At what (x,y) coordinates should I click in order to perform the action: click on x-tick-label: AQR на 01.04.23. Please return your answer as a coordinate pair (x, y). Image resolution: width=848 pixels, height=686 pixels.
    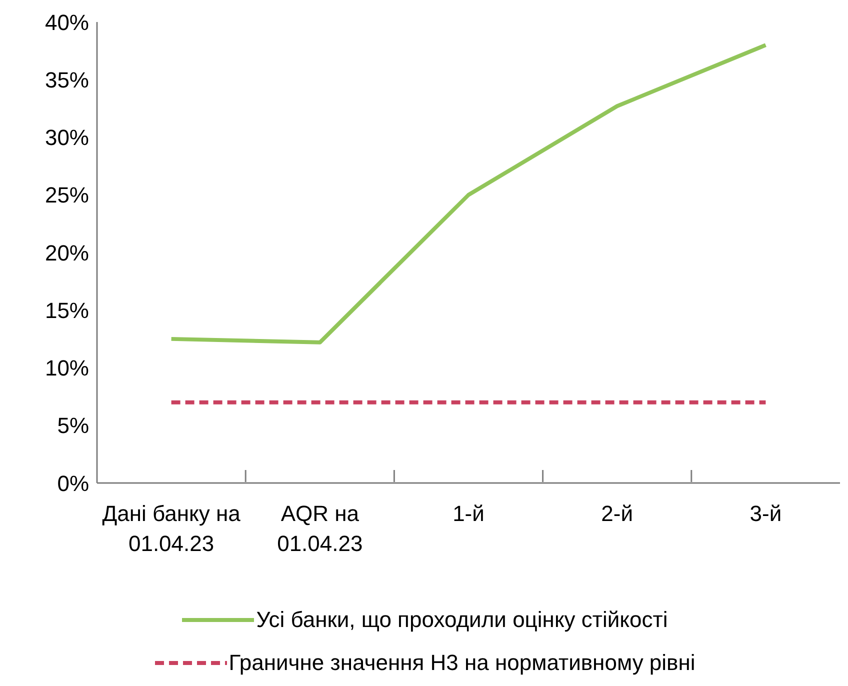
    Looking at the image, I should click on (320, 528).